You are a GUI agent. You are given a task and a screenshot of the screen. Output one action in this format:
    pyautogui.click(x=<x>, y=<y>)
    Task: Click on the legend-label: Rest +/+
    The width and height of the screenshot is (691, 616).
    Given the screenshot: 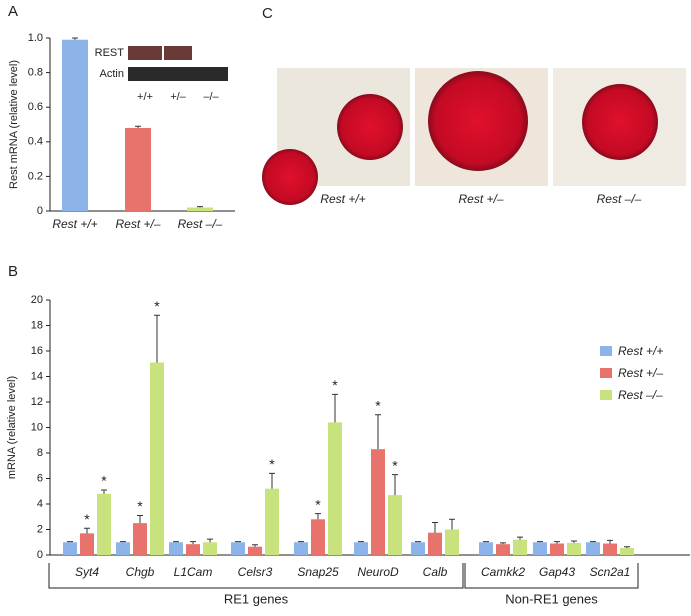 What is the action you would take?
    pyautogui.click(x=640, y=351)
    